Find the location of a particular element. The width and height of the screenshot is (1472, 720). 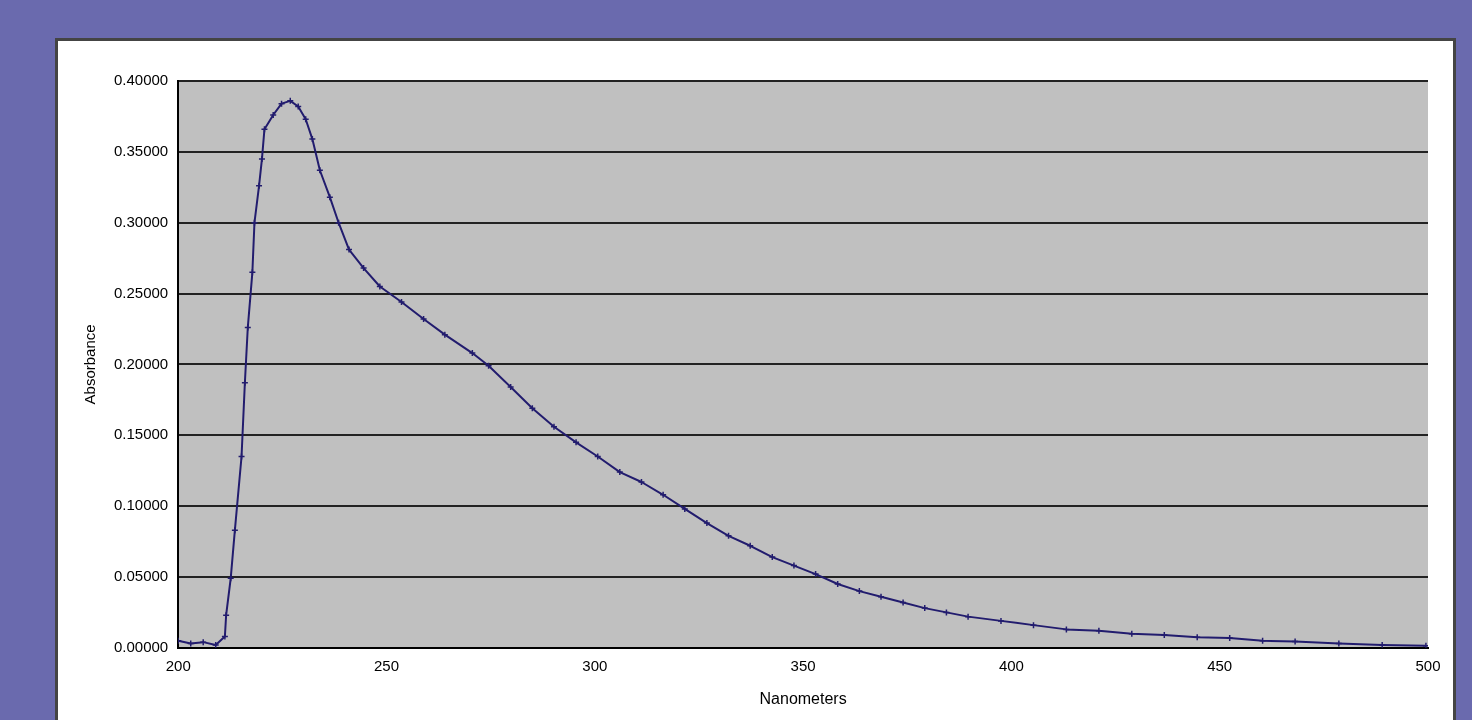

x-tick-label: 250 is located at coordinates (387, 666).